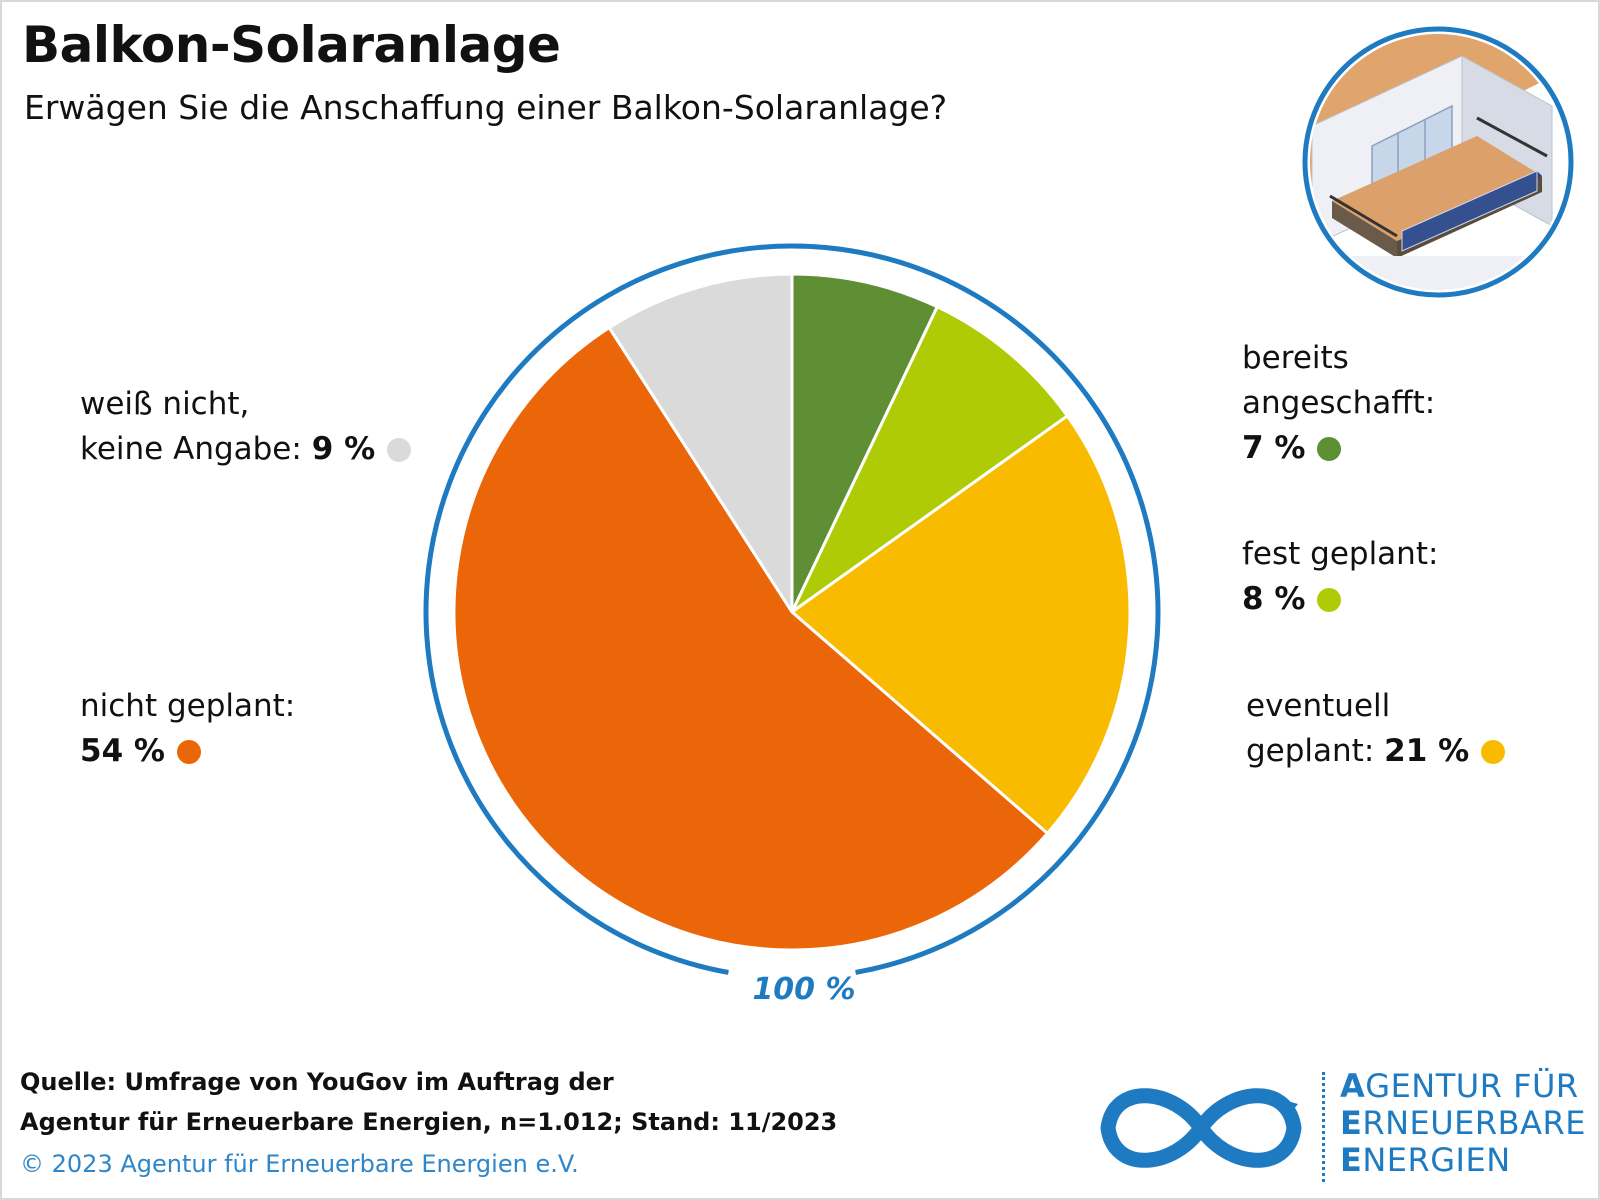  I want to click on legend-dot-bereits-angeschafft, so click(1329, 449).